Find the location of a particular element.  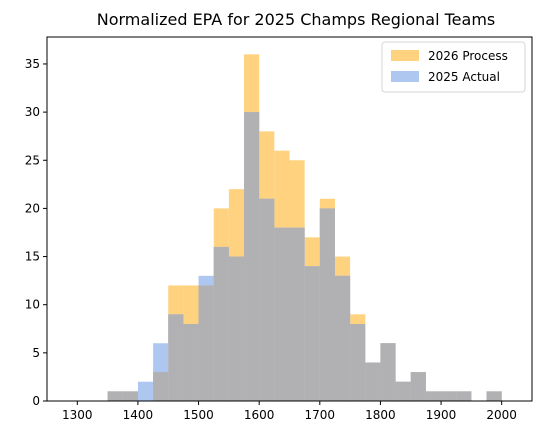

x-tick-label: 1600 is located at coordinates (259, 415).